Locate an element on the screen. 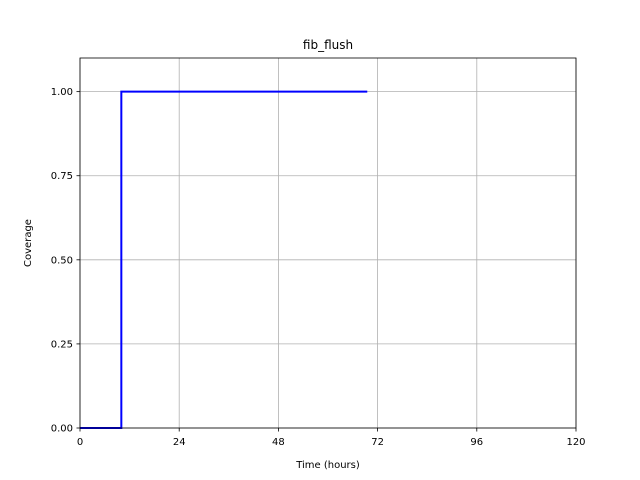  y-tick-label: 1.00 is located at coordinates (62, 92).